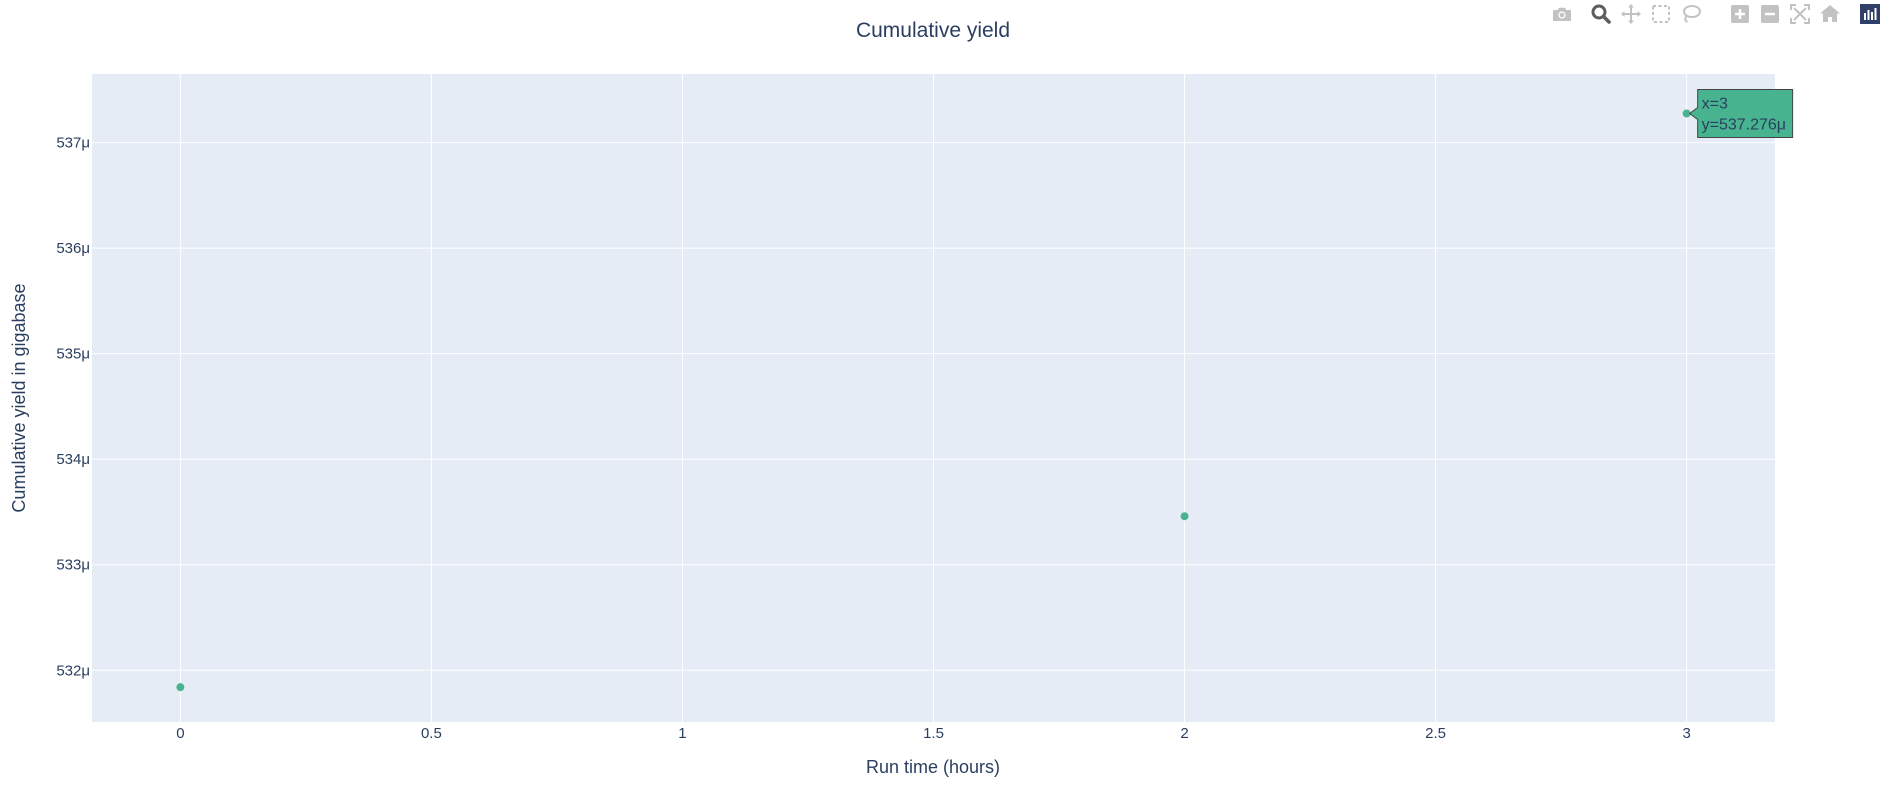 This screenshot has width=1887, height=801. Describe the element at coordinates (1870, 14) in the screenshot. I see `plotly-logo-icon` at that location.